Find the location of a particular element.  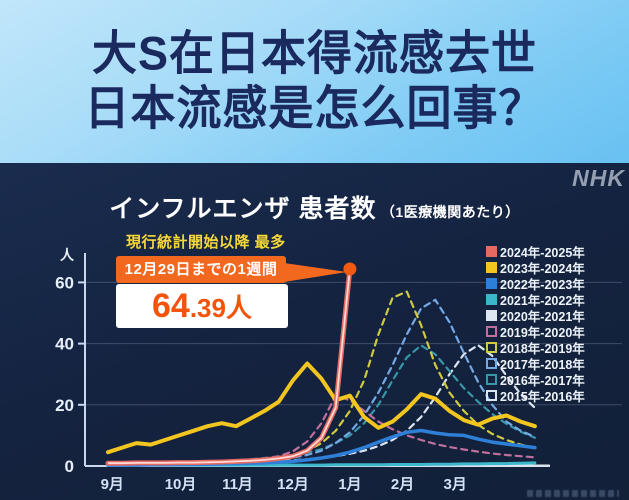

headline-line1: 大S在日本得流感去世 is located at coordinates (314, 53).